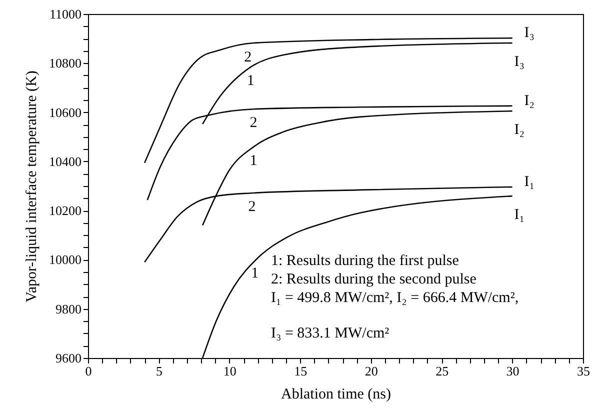  Describe the element at coordinates (69, 308) in the screenshot. I see `y-tick-label: 9800` at that location.